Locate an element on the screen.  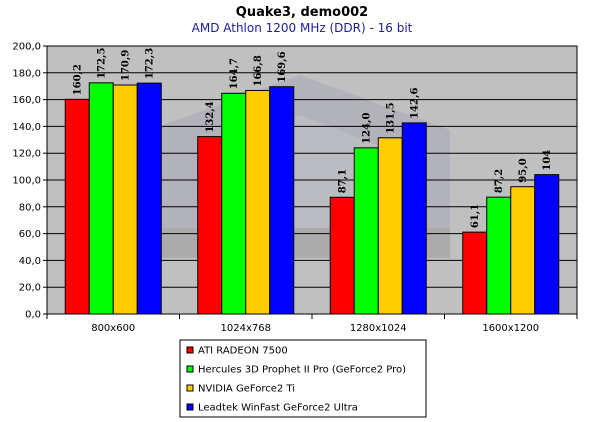
y-tick-label: 200,0 is located at coordinates (26, 47).